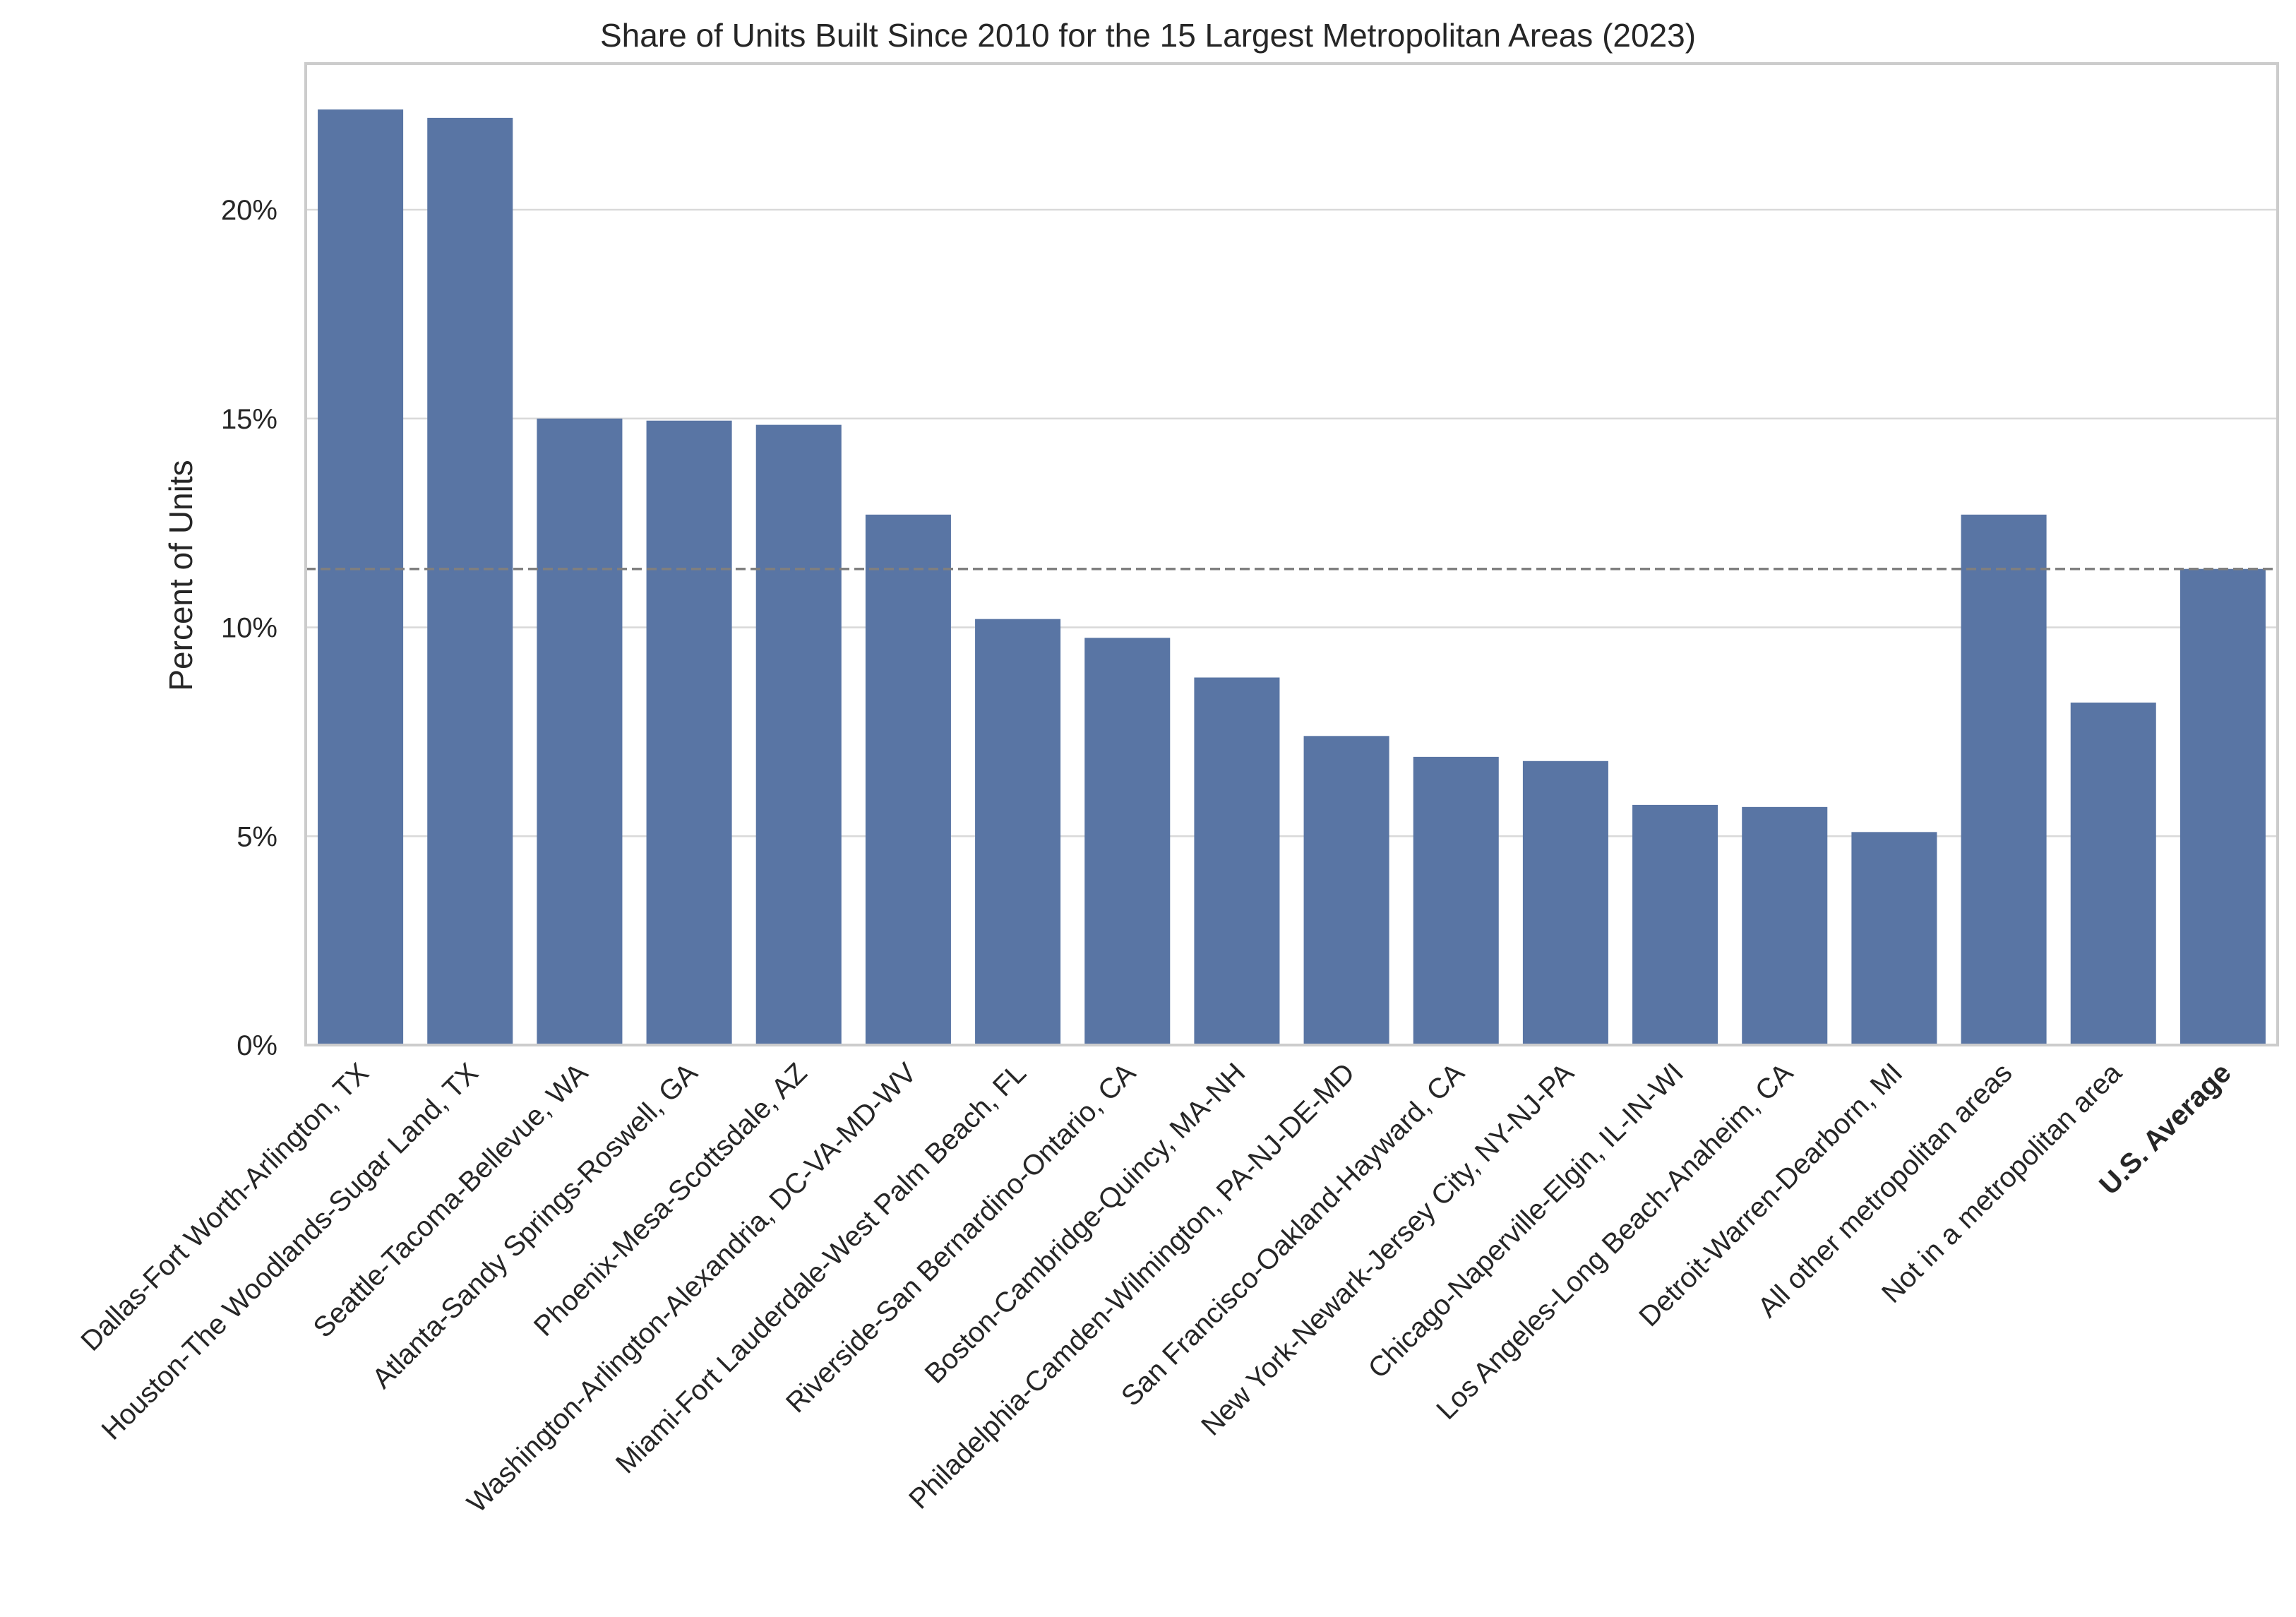  Describe the element at coordinates (180, 575) in the screenshot. I see `y-axis-label: Percent of Units` at that location.